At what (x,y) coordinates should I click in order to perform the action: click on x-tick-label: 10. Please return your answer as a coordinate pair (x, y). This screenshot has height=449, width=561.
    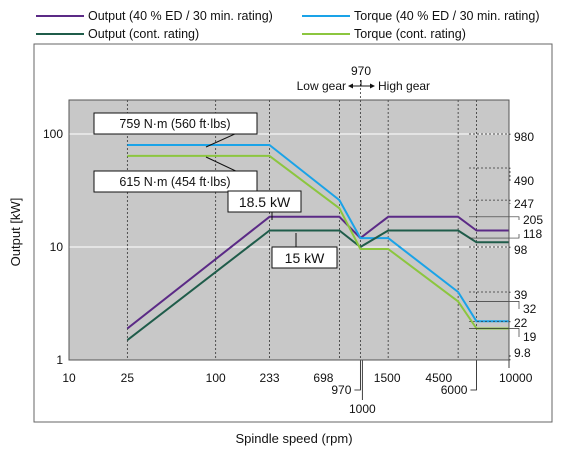
    Looking at the image, I should click on (69, 378).